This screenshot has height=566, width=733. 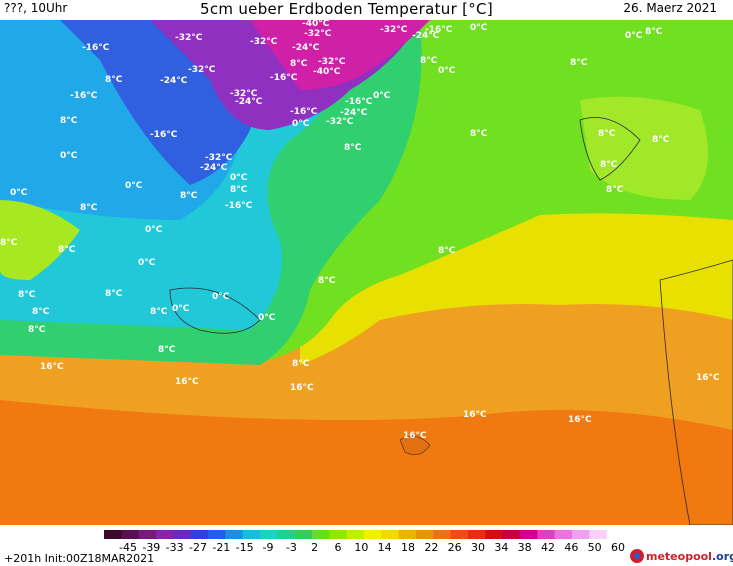 I want to click on logo-icon, so click(x=637, y=556).